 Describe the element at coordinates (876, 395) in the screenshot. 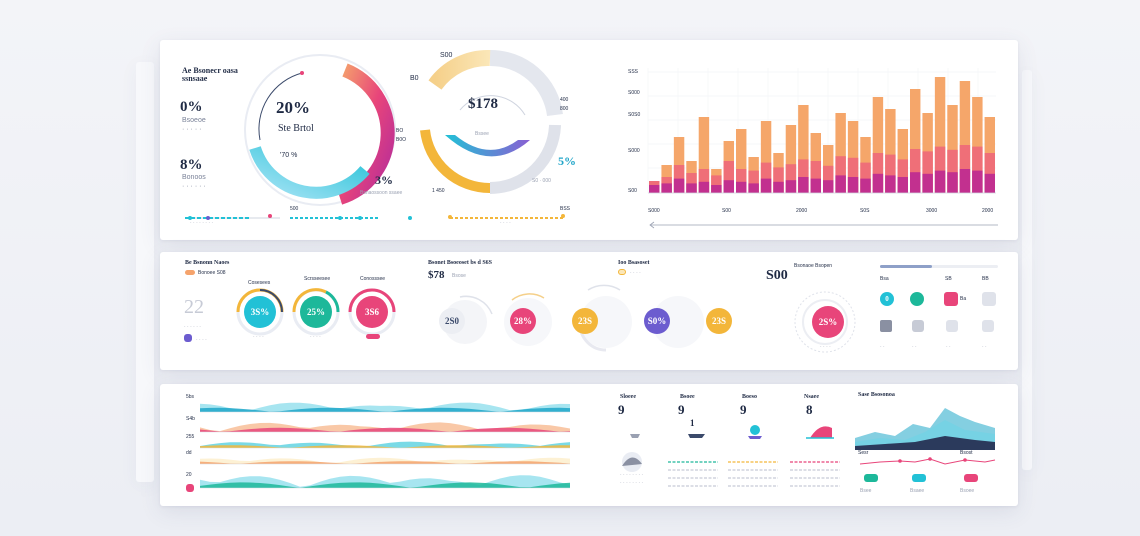

I see `section-heading: Sase Bsosonoa` at that location.